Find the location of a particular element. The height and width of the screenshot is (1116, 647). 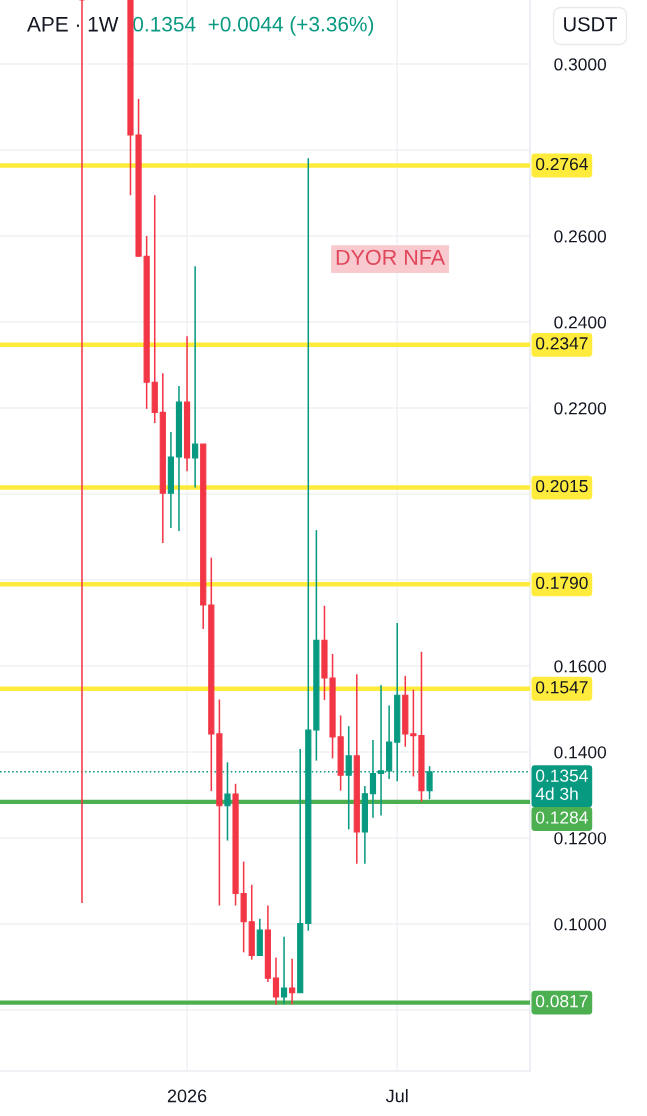

y-tick-label: 0.2200 is located at coordinates (580, 408).